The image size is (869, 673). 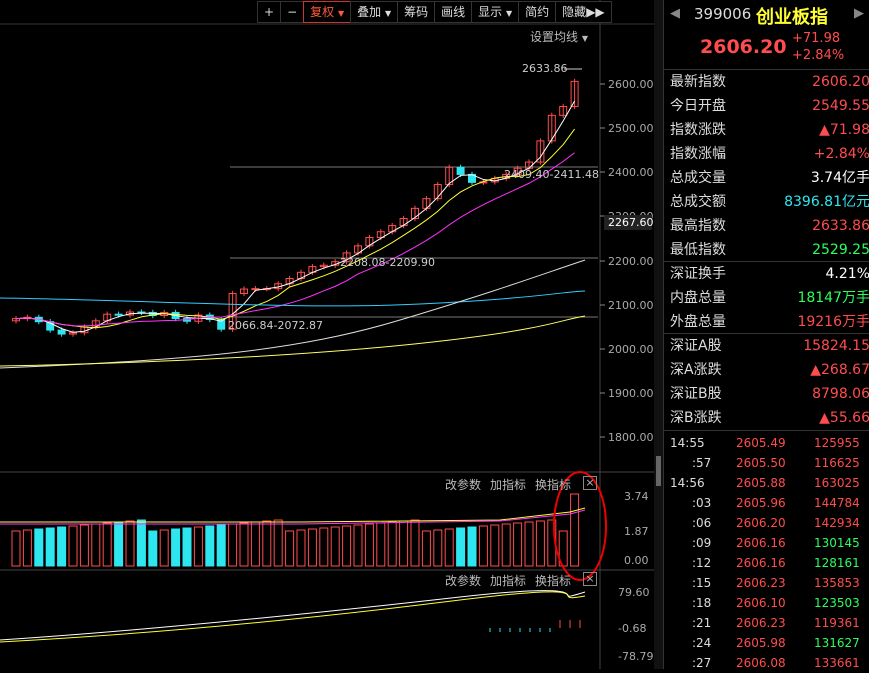 What do you see at coordinates (702, 623) in the screenshot?
I see `tick-time: :21` at bounding box center [702, 623].